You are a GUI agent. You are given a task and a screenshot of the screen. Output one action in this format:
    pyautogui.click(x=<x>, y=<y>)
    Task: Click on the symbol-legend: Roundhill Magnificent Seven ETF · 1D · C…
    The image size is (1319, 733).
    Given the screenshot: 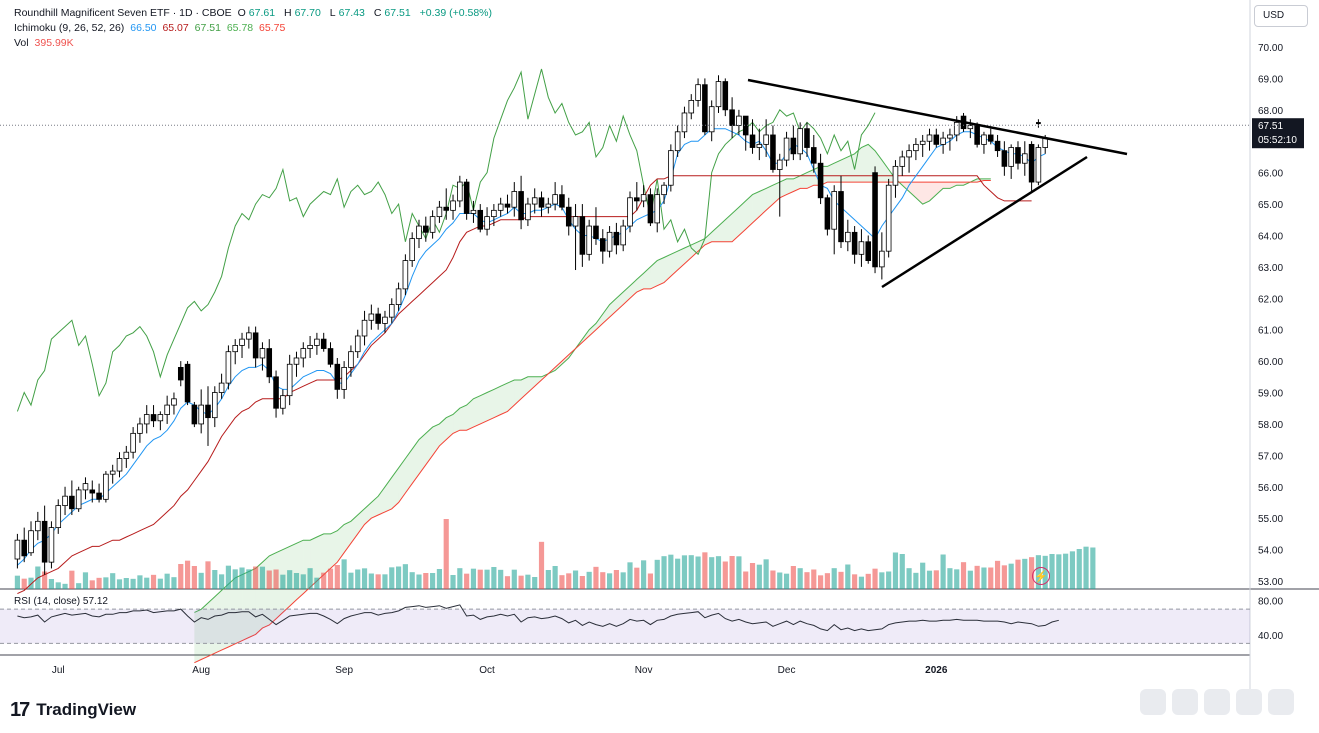 What is the action you would take?
    pyautogui.click(x=254, y=13)
    